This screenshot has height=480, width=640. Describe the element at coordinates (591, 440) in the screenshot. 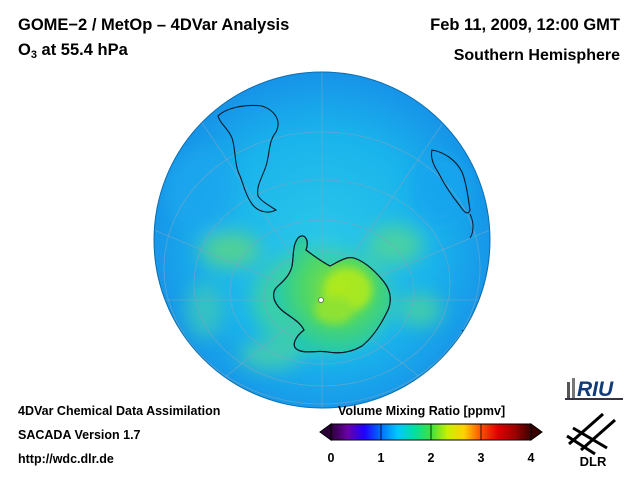

I see `dlr-logo: DLR` at that location.